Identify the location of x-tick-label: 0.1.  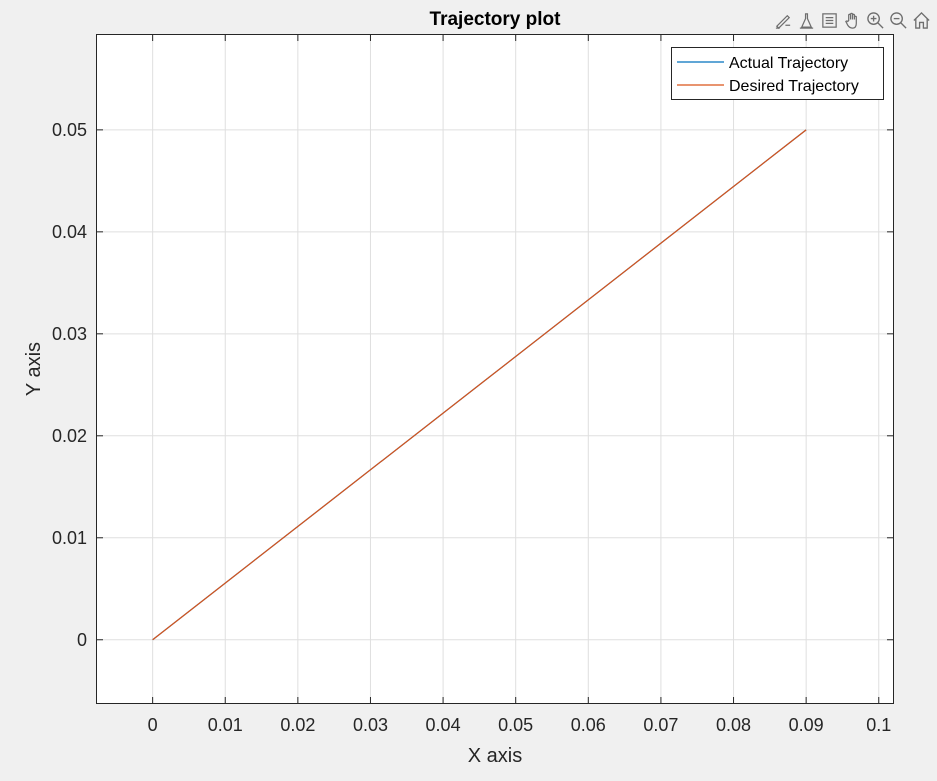
(878, 725).